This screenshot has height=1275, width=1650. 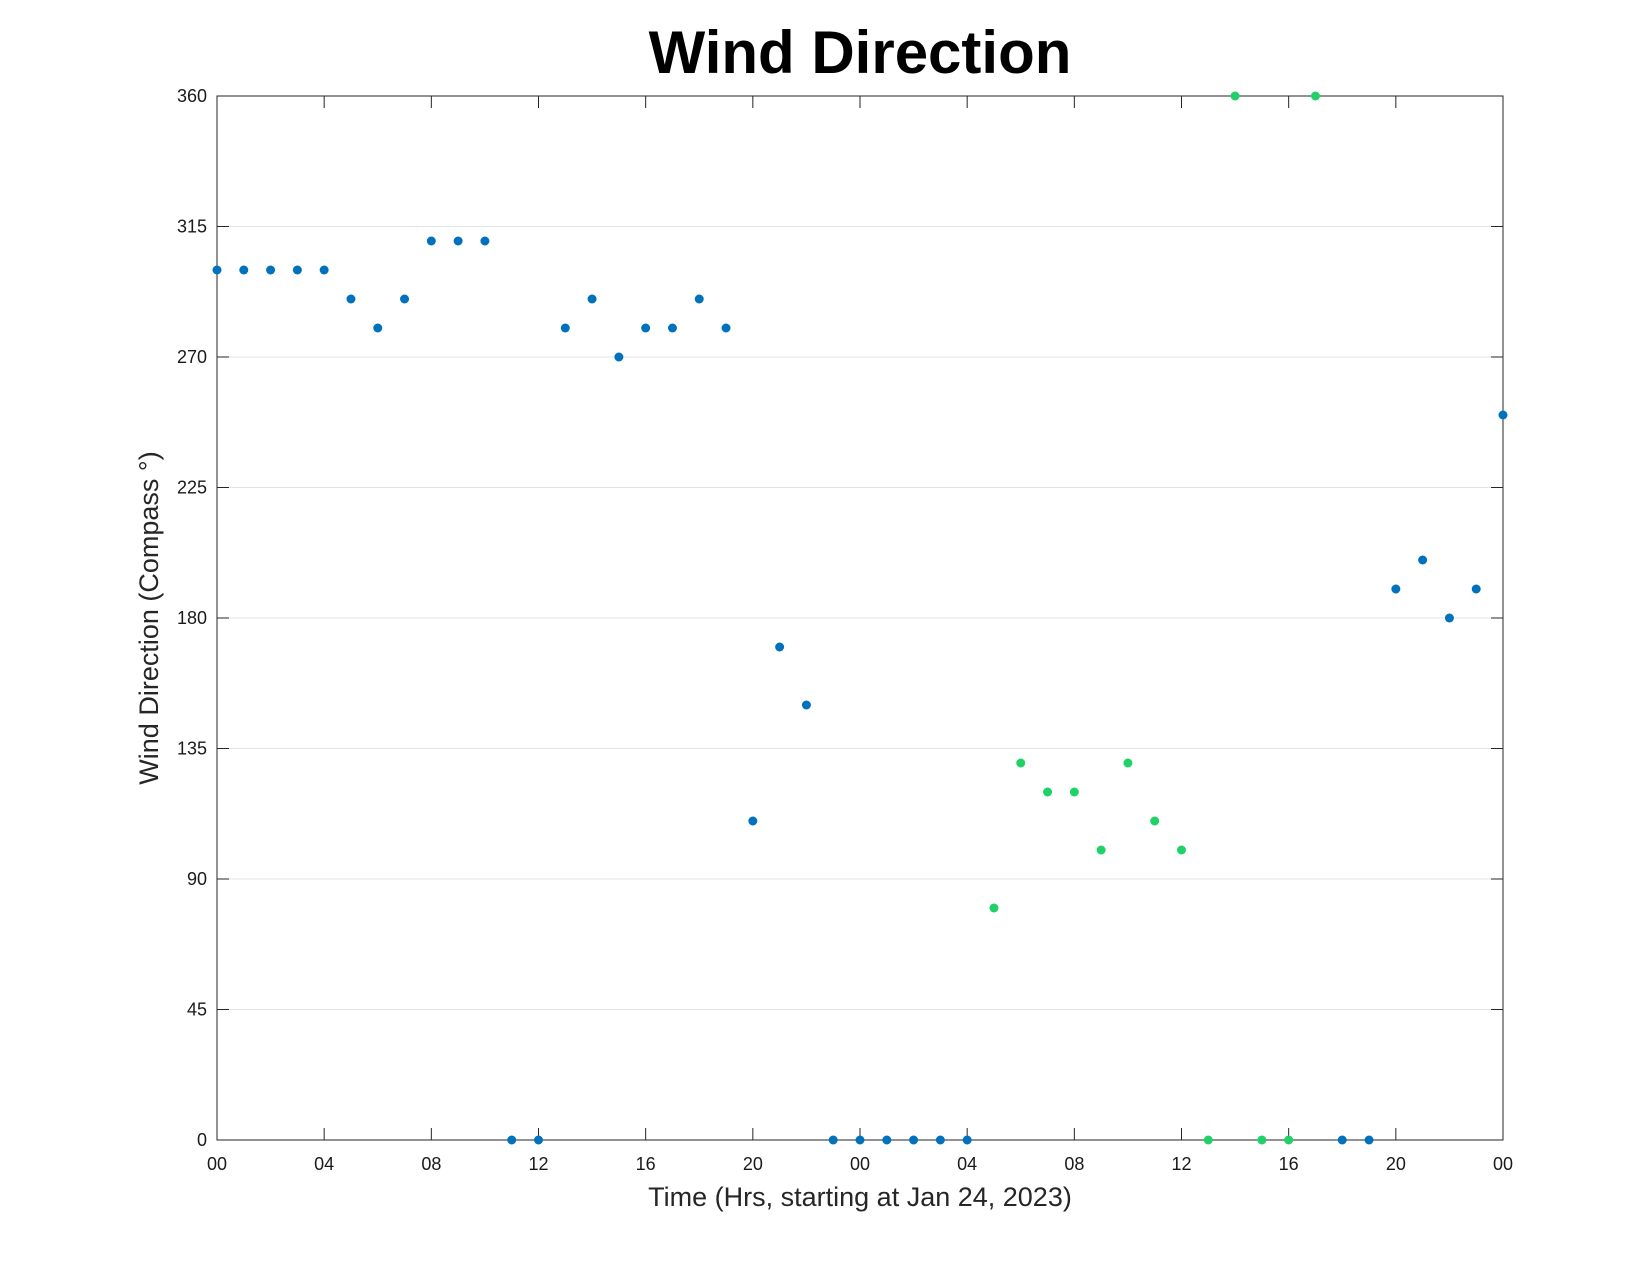 What do you see at coordinates (860, 52) in the screenshot?
I see `chart-title: Wind Direction` at bounding box center [860, 52].